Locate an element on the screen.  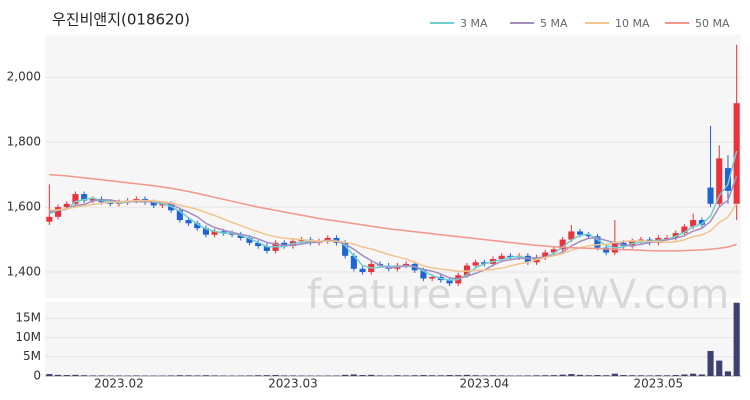
x-tick-label: 2023.02 is located at coordinates (119, 384).